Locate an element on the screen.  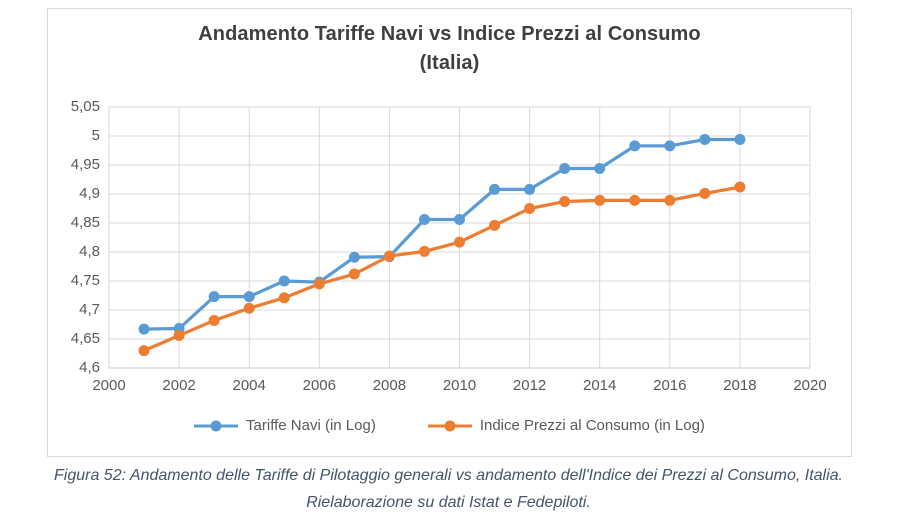
y-tick-label: 4,95 is located at coordinates (85, 164).